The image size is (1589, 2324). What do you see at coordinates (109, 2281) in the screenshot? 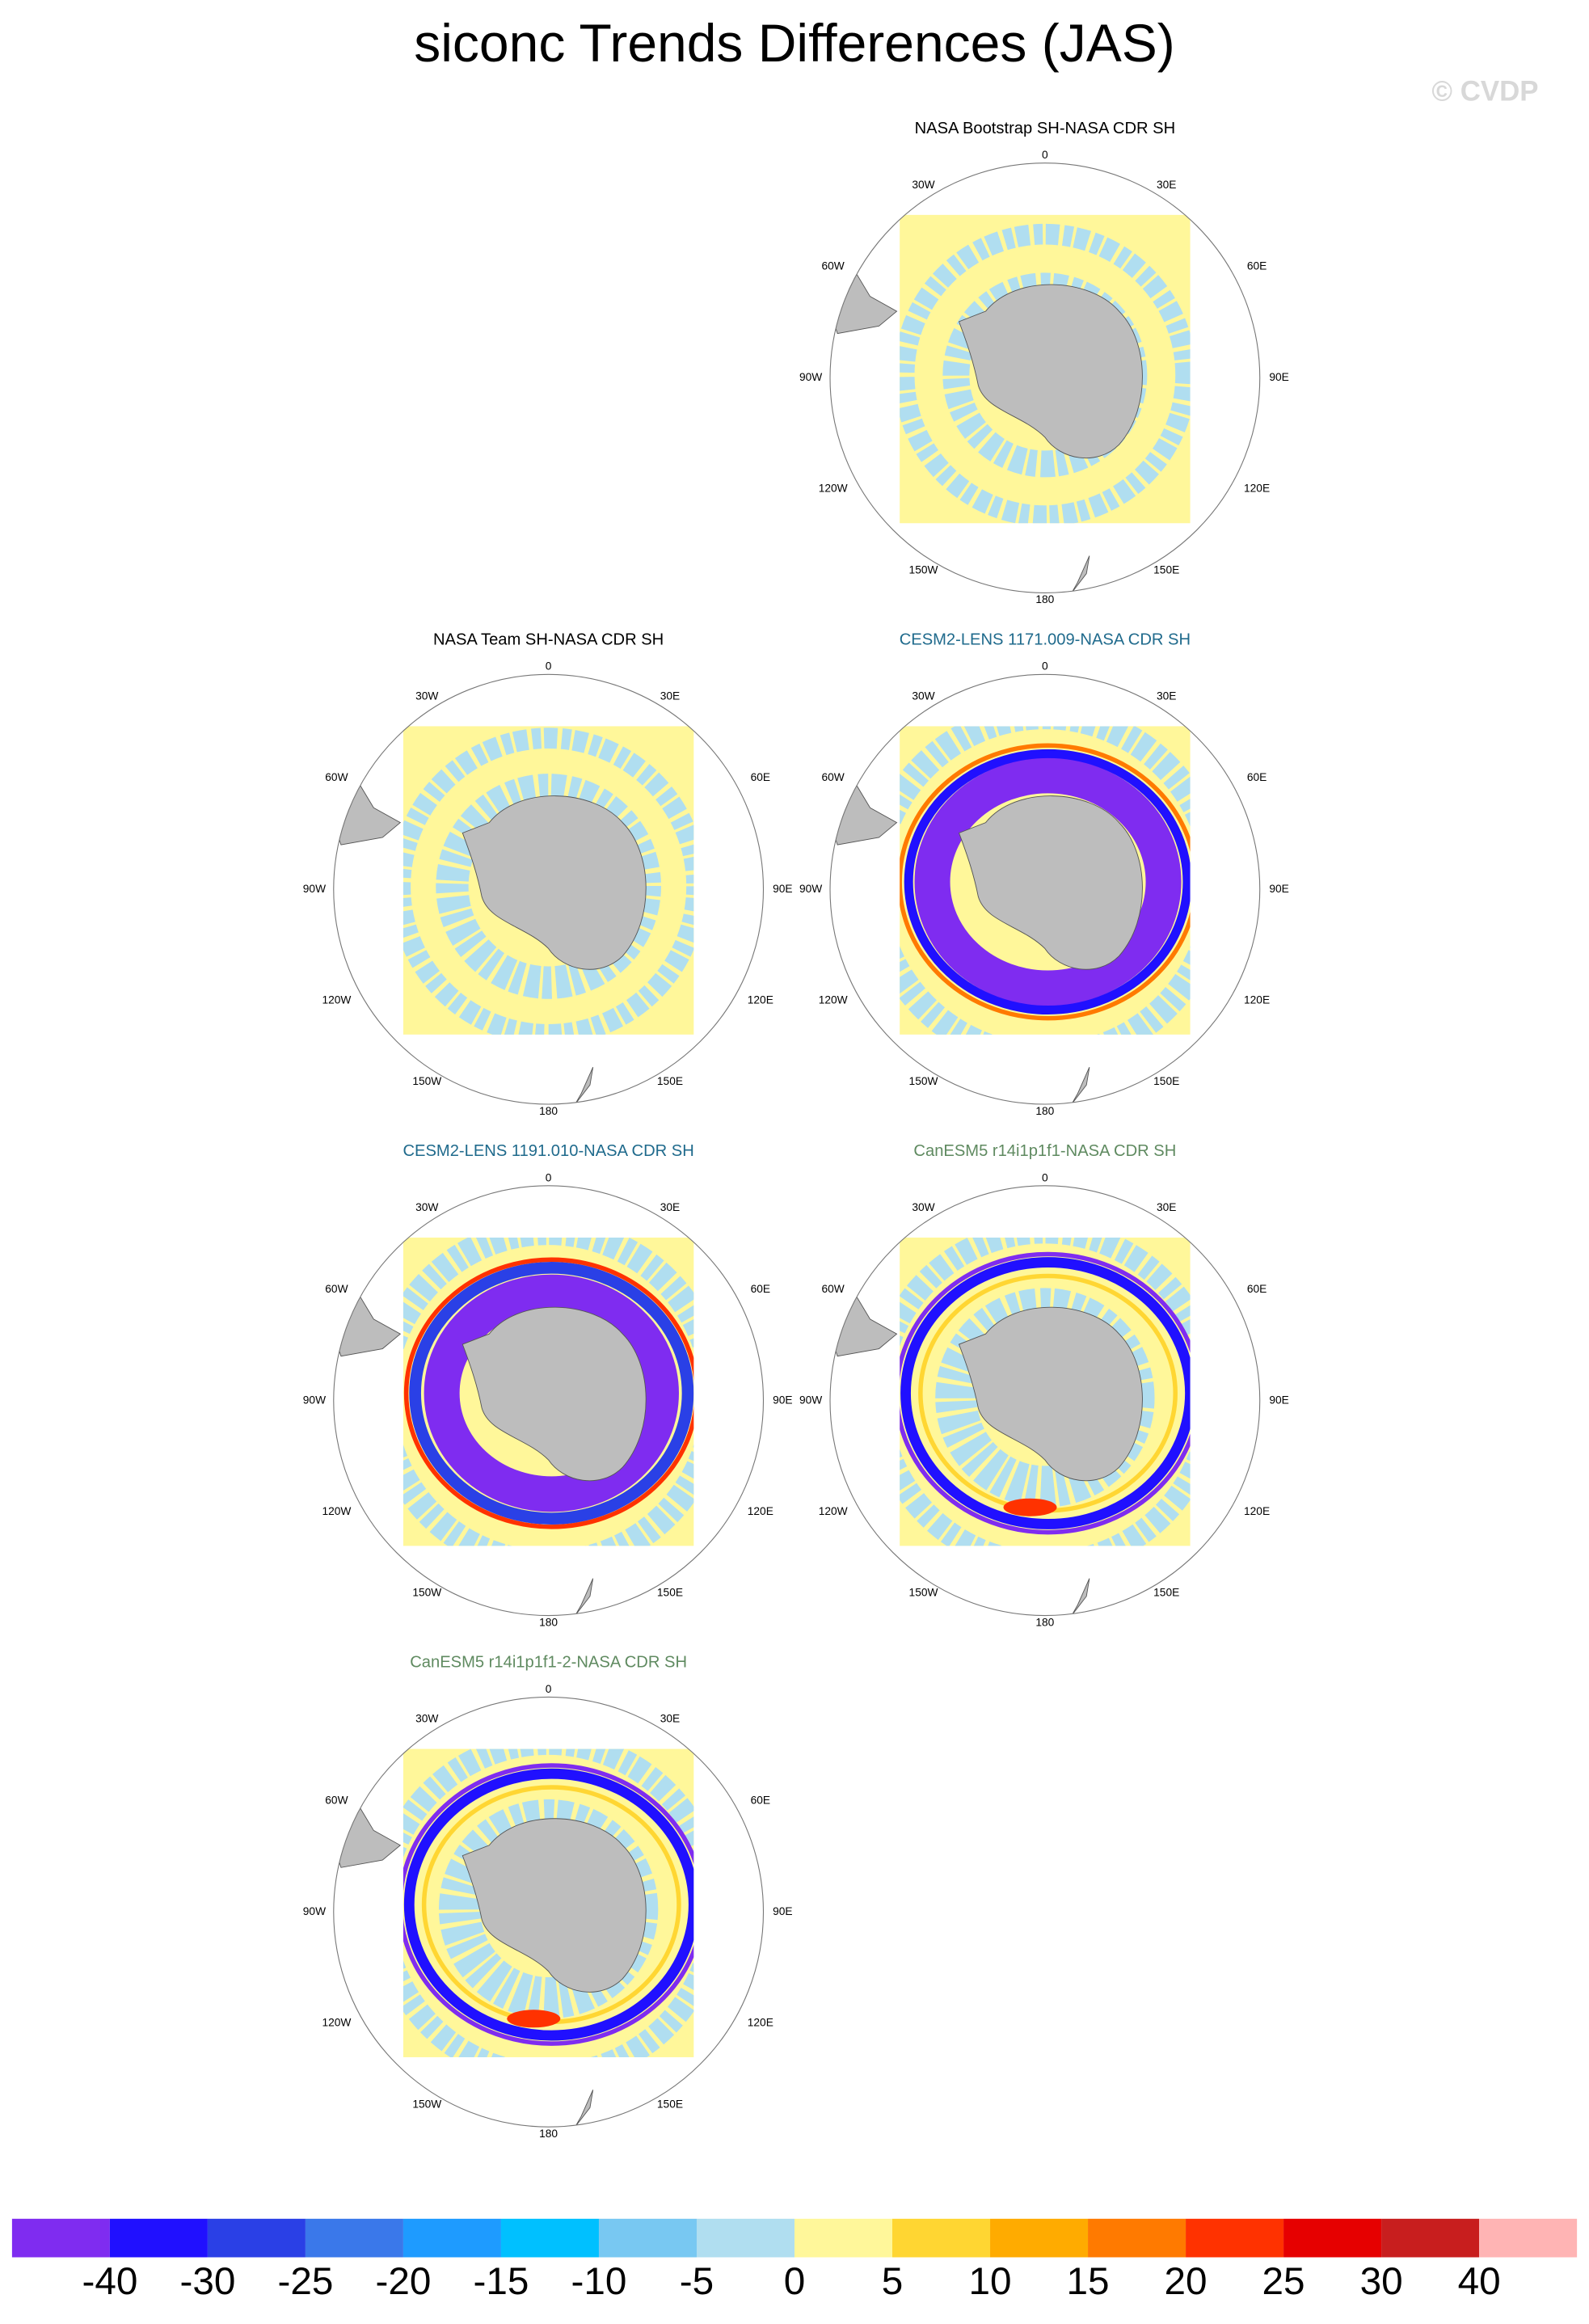
I see `colorbar-label: -40` at bounding box center [109, 2281].